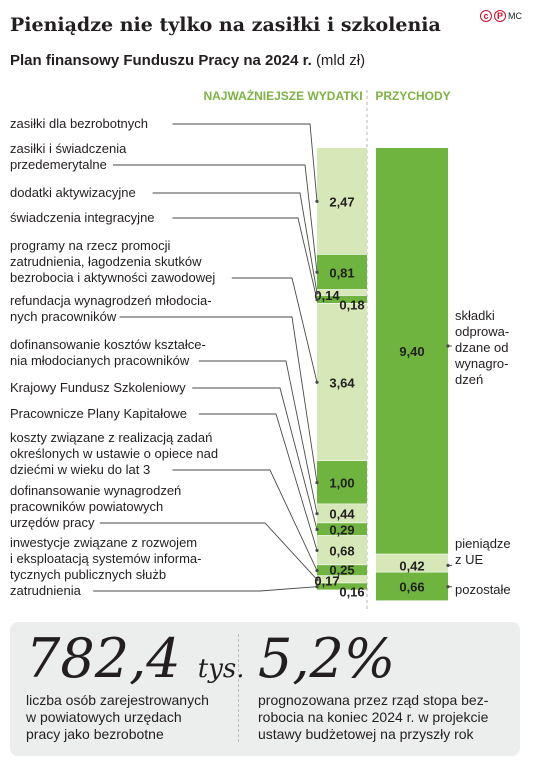 Image resolution: width=537 pixels, height=760 pixels. I want to click on expense-value-label: 0,29, so click(341, 529).